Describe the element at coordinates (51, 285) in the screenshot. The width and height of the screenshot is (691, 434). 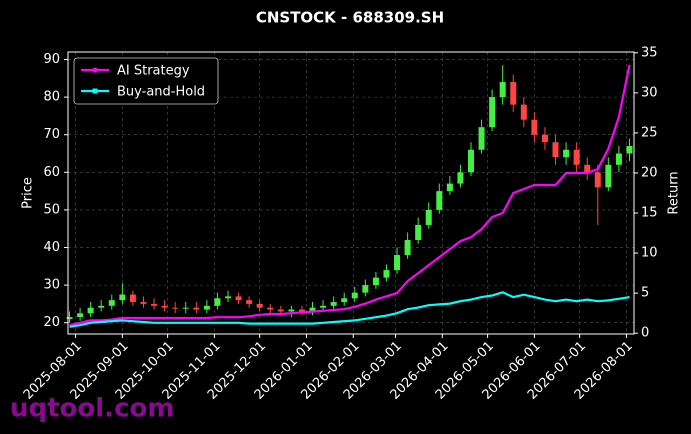
I see `y-tick-label: 30` at that location.